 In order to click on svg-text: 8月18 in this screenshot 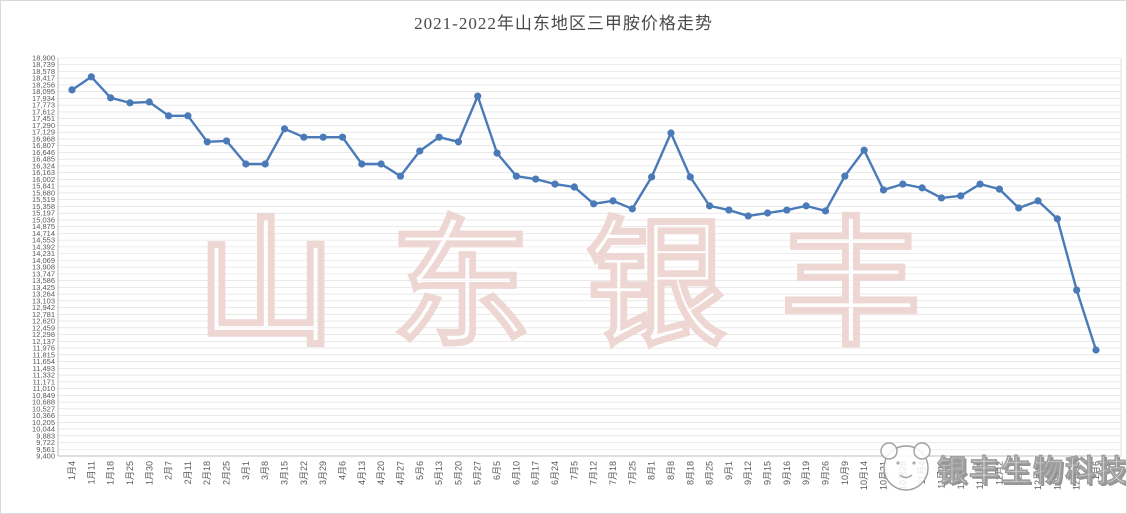, I will do `click(690, 473)`.